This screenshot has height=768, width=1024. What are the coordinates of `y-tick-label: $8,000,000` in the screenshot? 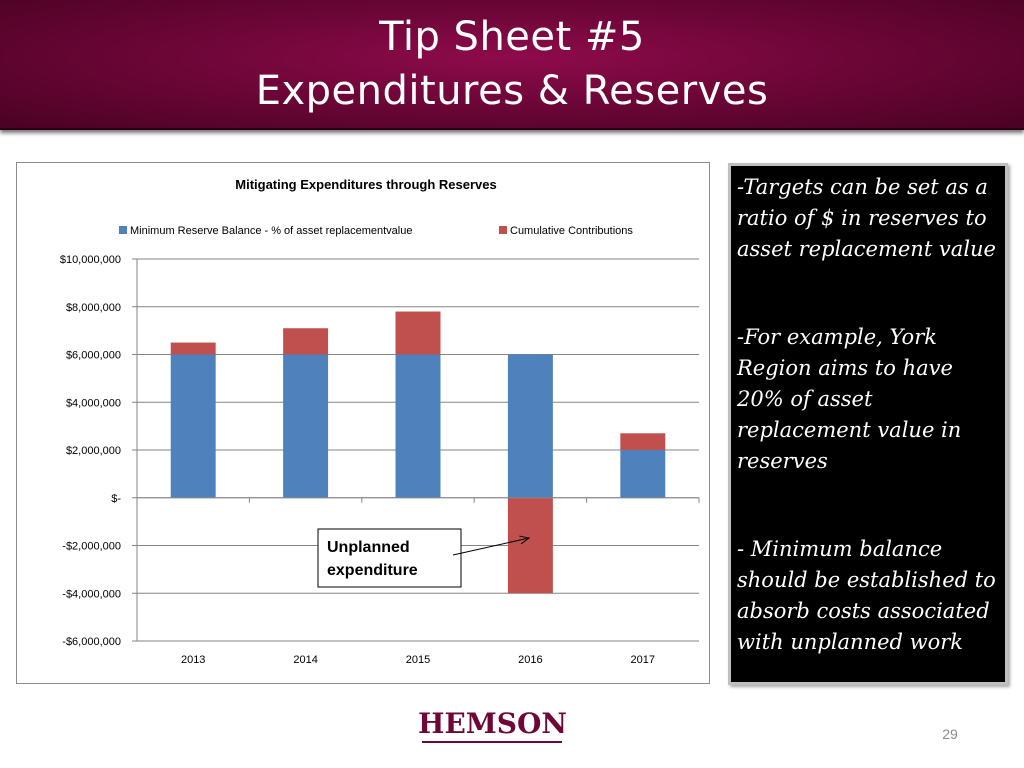 It's located at (93, 308).